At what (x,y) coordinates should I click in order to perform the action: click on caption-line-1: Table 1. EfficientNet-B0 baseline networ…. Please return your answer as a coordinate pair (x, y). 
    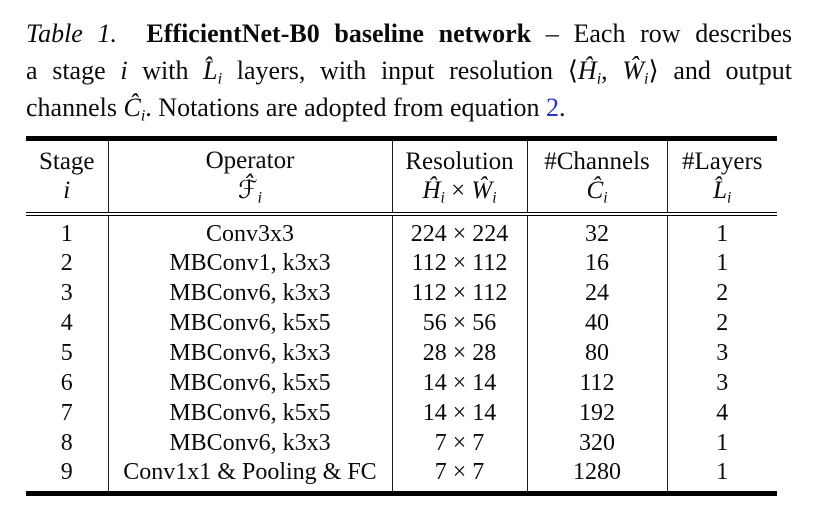
    Looking at the image, I should click on (409, 33).